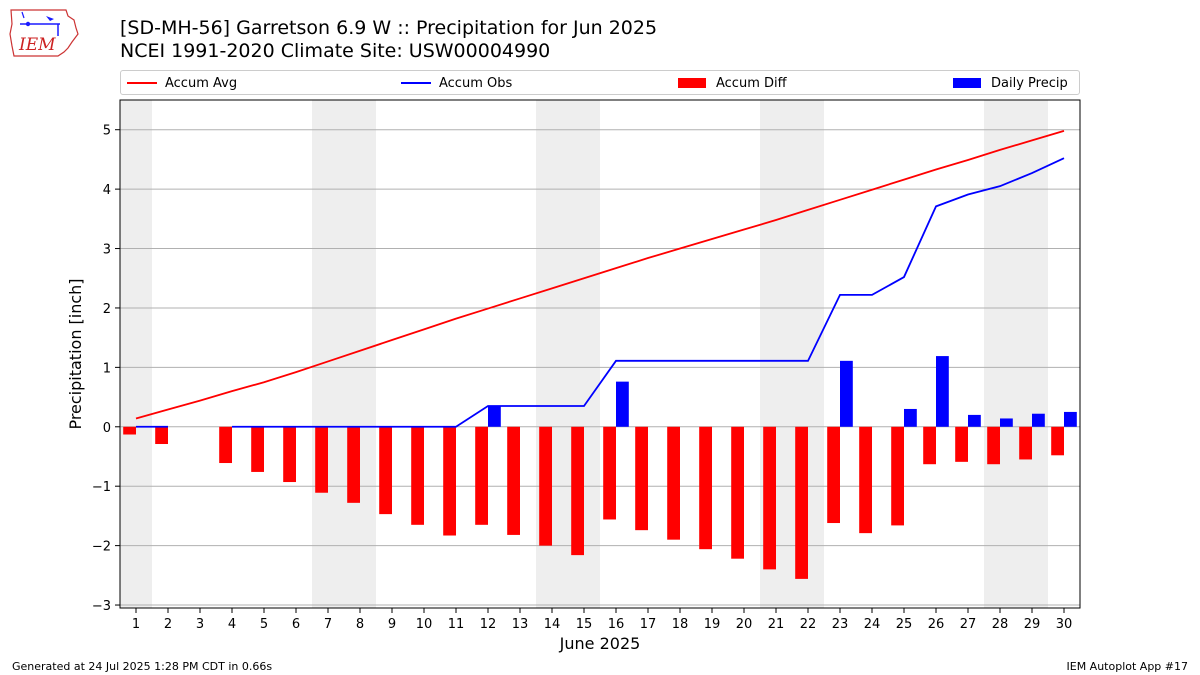 The height and width of the screenshot is (675, 1200). I want to click on x-tick-label: 6, so click(296, 624).